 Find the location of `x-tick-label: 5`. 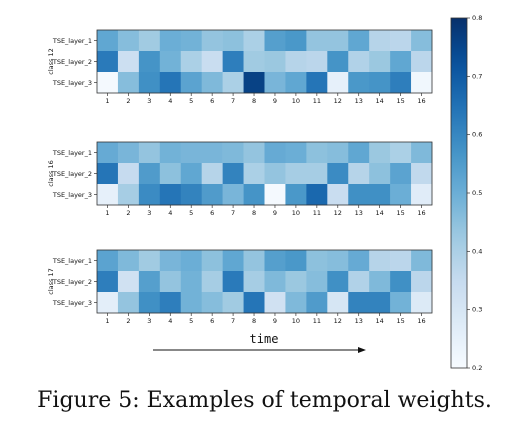

x-tick-label: 5 is located at coordinates (191, 101).